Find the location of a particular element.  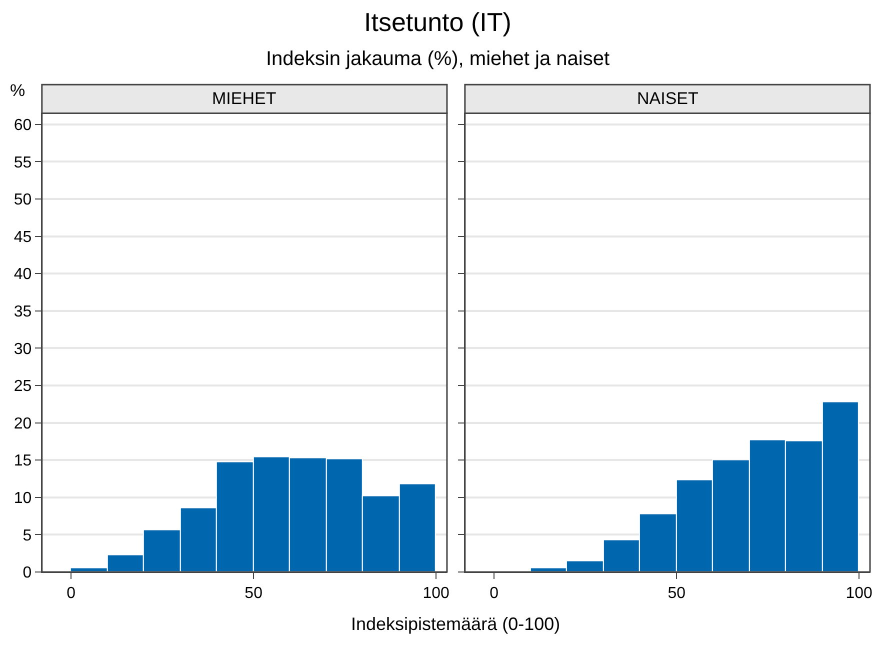

chart-title: NAISET is located at coordinates (667, 98).